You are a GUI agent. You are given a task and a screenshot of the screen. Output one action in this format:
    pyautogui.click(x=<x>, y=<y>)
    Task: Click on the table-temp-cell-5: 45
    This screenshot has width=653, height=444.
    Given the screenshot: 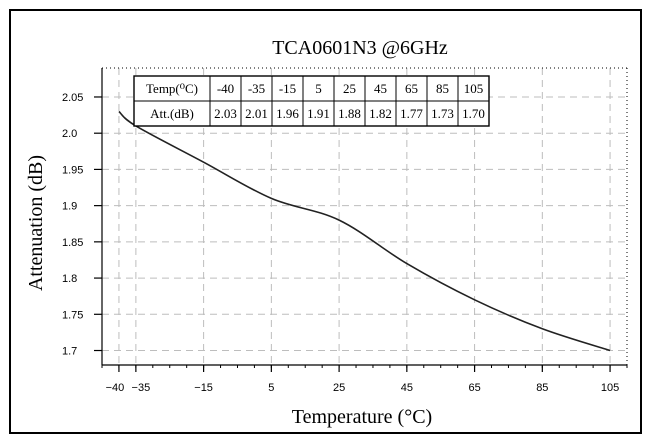 What is the action you would take?
    pyautogui.click(x=380, y=88)
    